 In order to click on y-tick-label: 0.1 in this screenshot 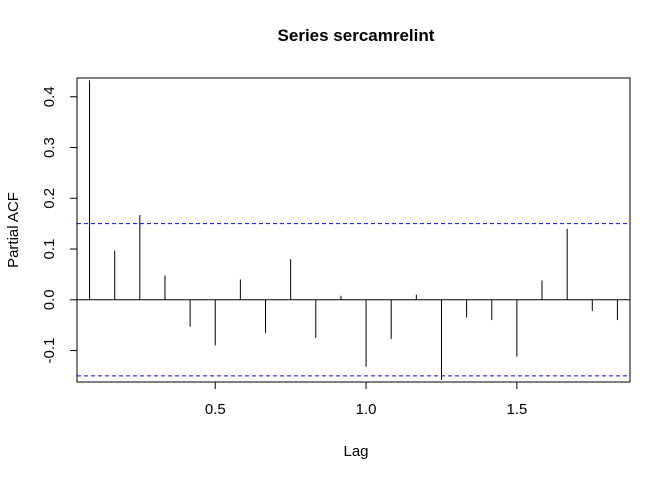, I will do `click(49, 249)`.